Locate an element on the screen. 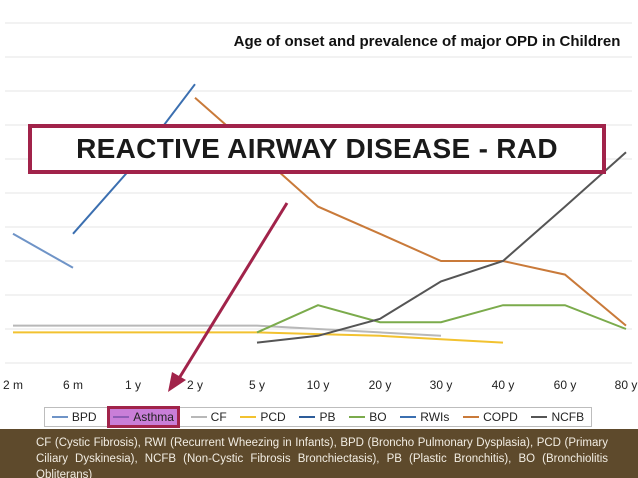 The image size is (638, 478). callout-arrowhead is located at coordinates (177, 382).